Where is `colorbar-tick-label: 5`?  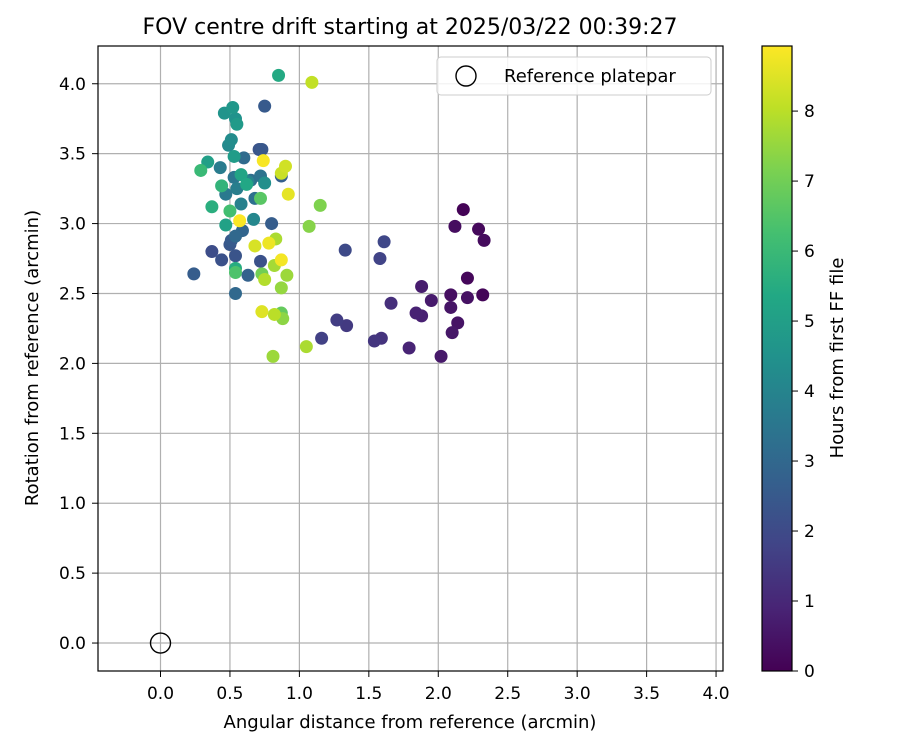
colorbar-tick-label: 5 is located at coordinates (809, 322).